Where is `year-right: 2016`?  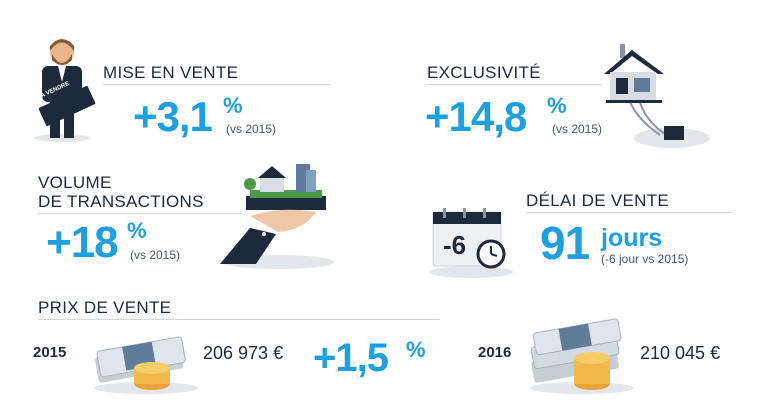 year-right: 2016 is located at coordinates (495, 352).